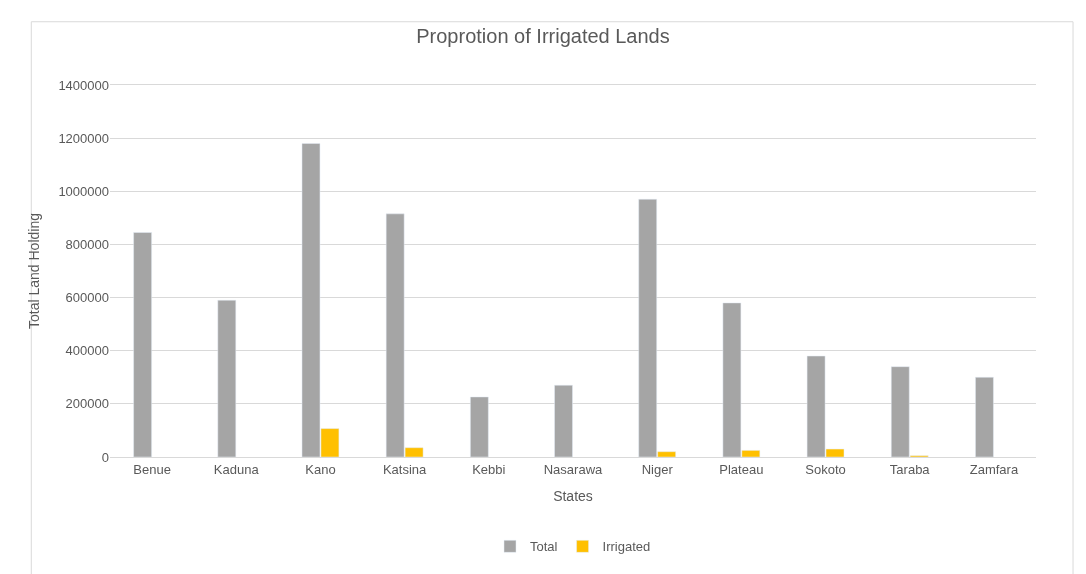 Image resolution: width=1086 pixels, height=574 pixels. I want to click on x-tick-label: Benue, so click(152, 469).